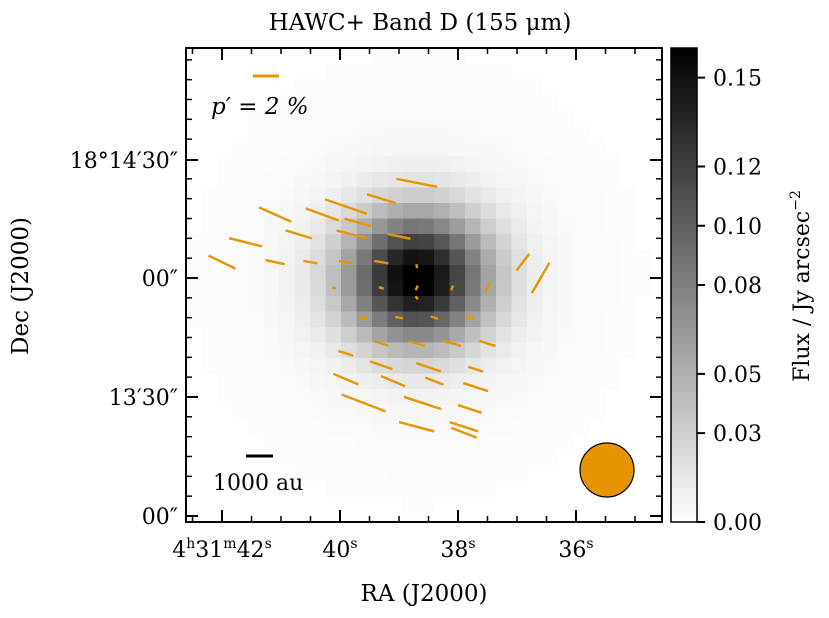  What do you see at coordinates (737, 375) in the screenshot?
I see `colorbar-tick-label: 0.05` at bounding box center [737, 375].